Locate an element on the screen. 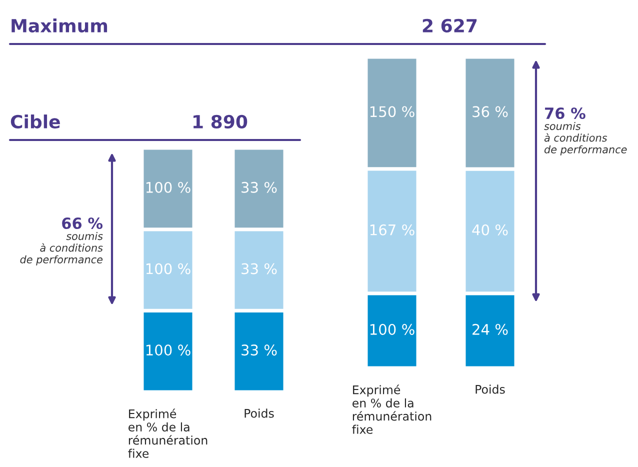  text: 1 890 is located at coordinates (221, 121).